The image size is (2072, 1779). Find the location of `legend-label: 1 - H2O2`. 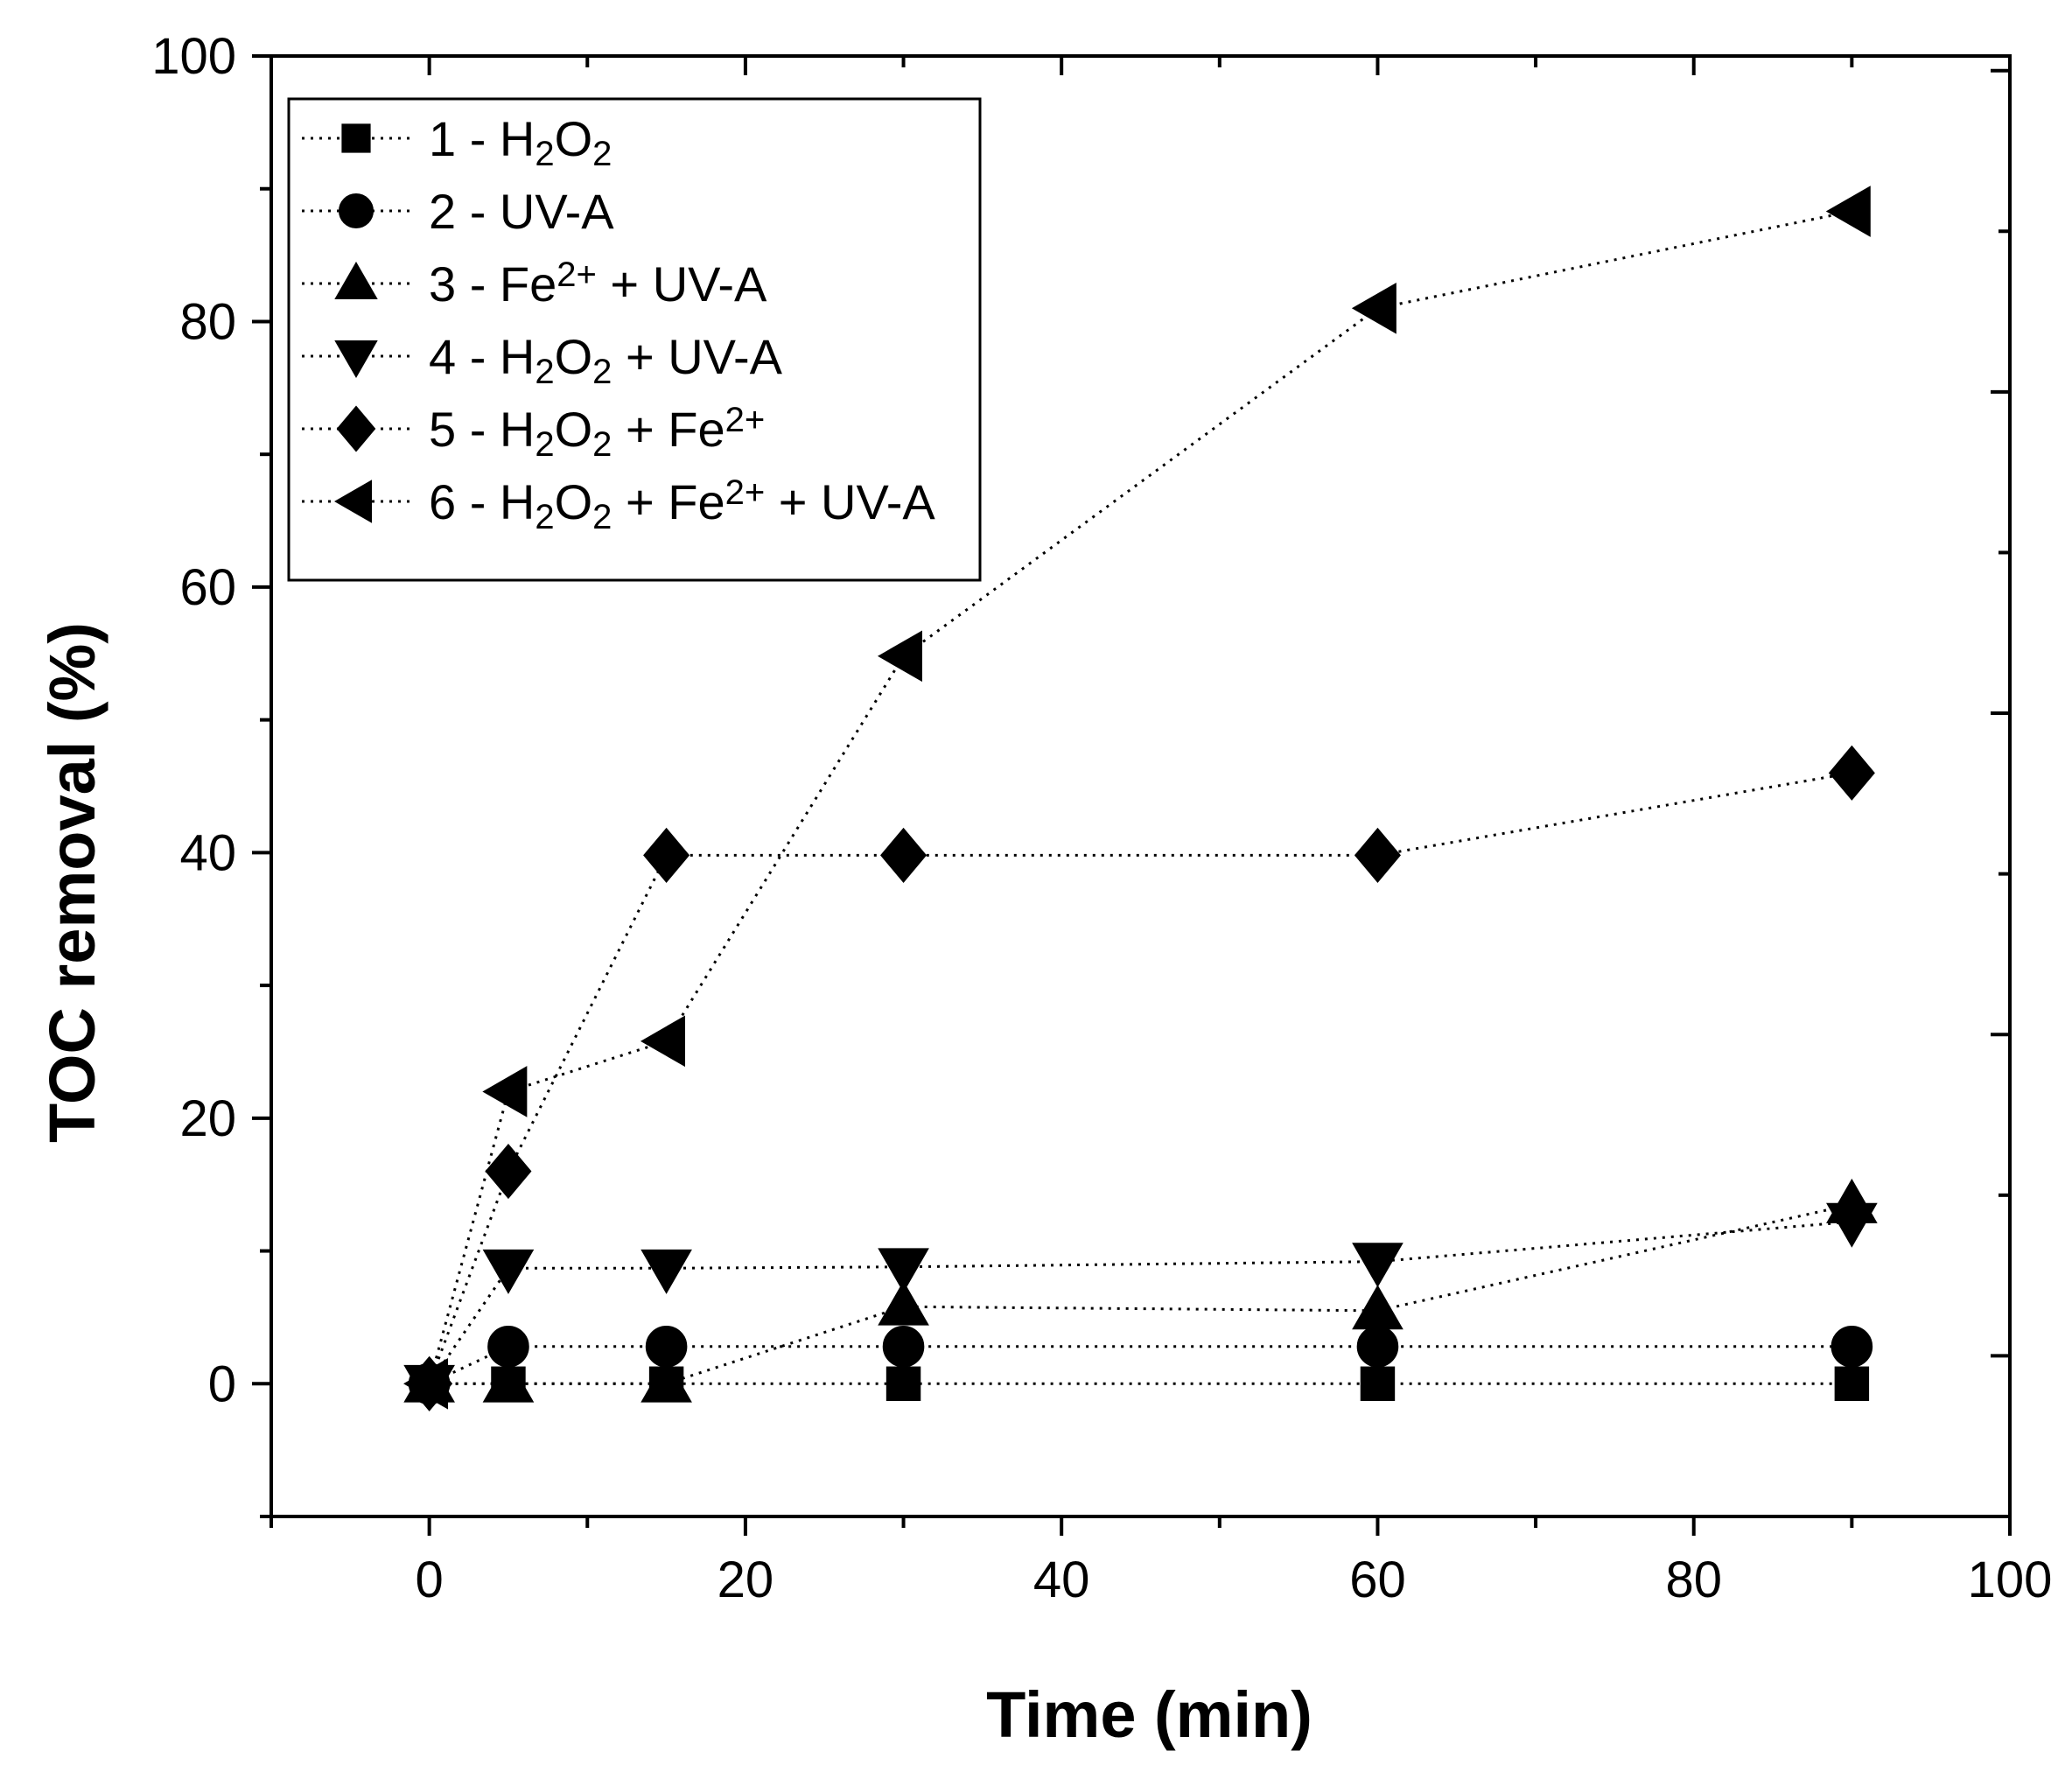

legend-label: 1 - H2O2 is located at coordinates (520, 142).